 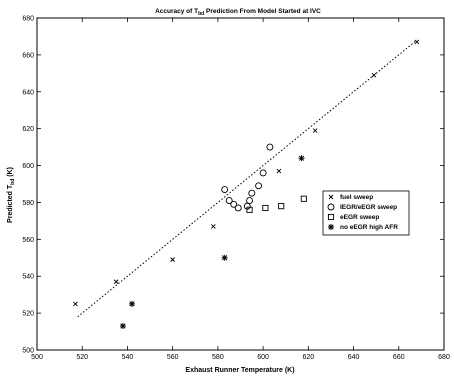 I want to click on legend-marker-star, so click(x=331, y=227).